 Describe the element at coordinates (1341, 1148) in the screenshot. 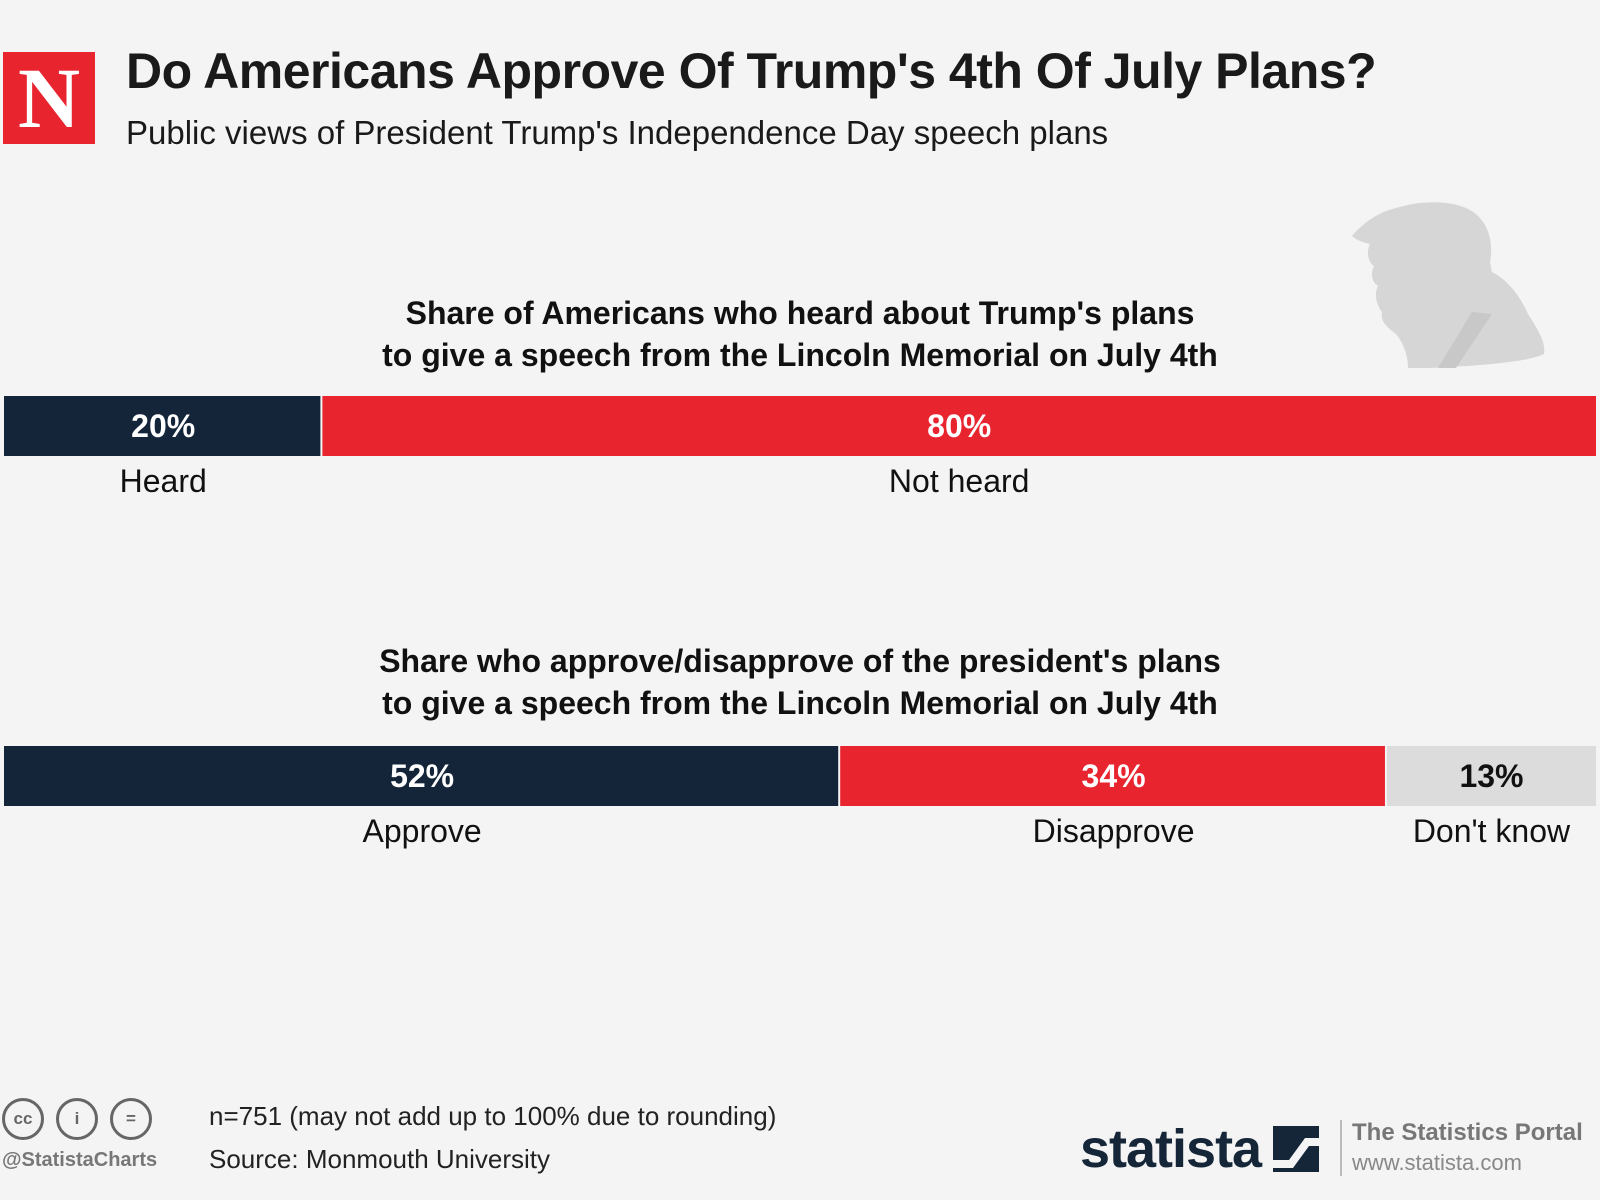

I see `footer-divider` at that location.